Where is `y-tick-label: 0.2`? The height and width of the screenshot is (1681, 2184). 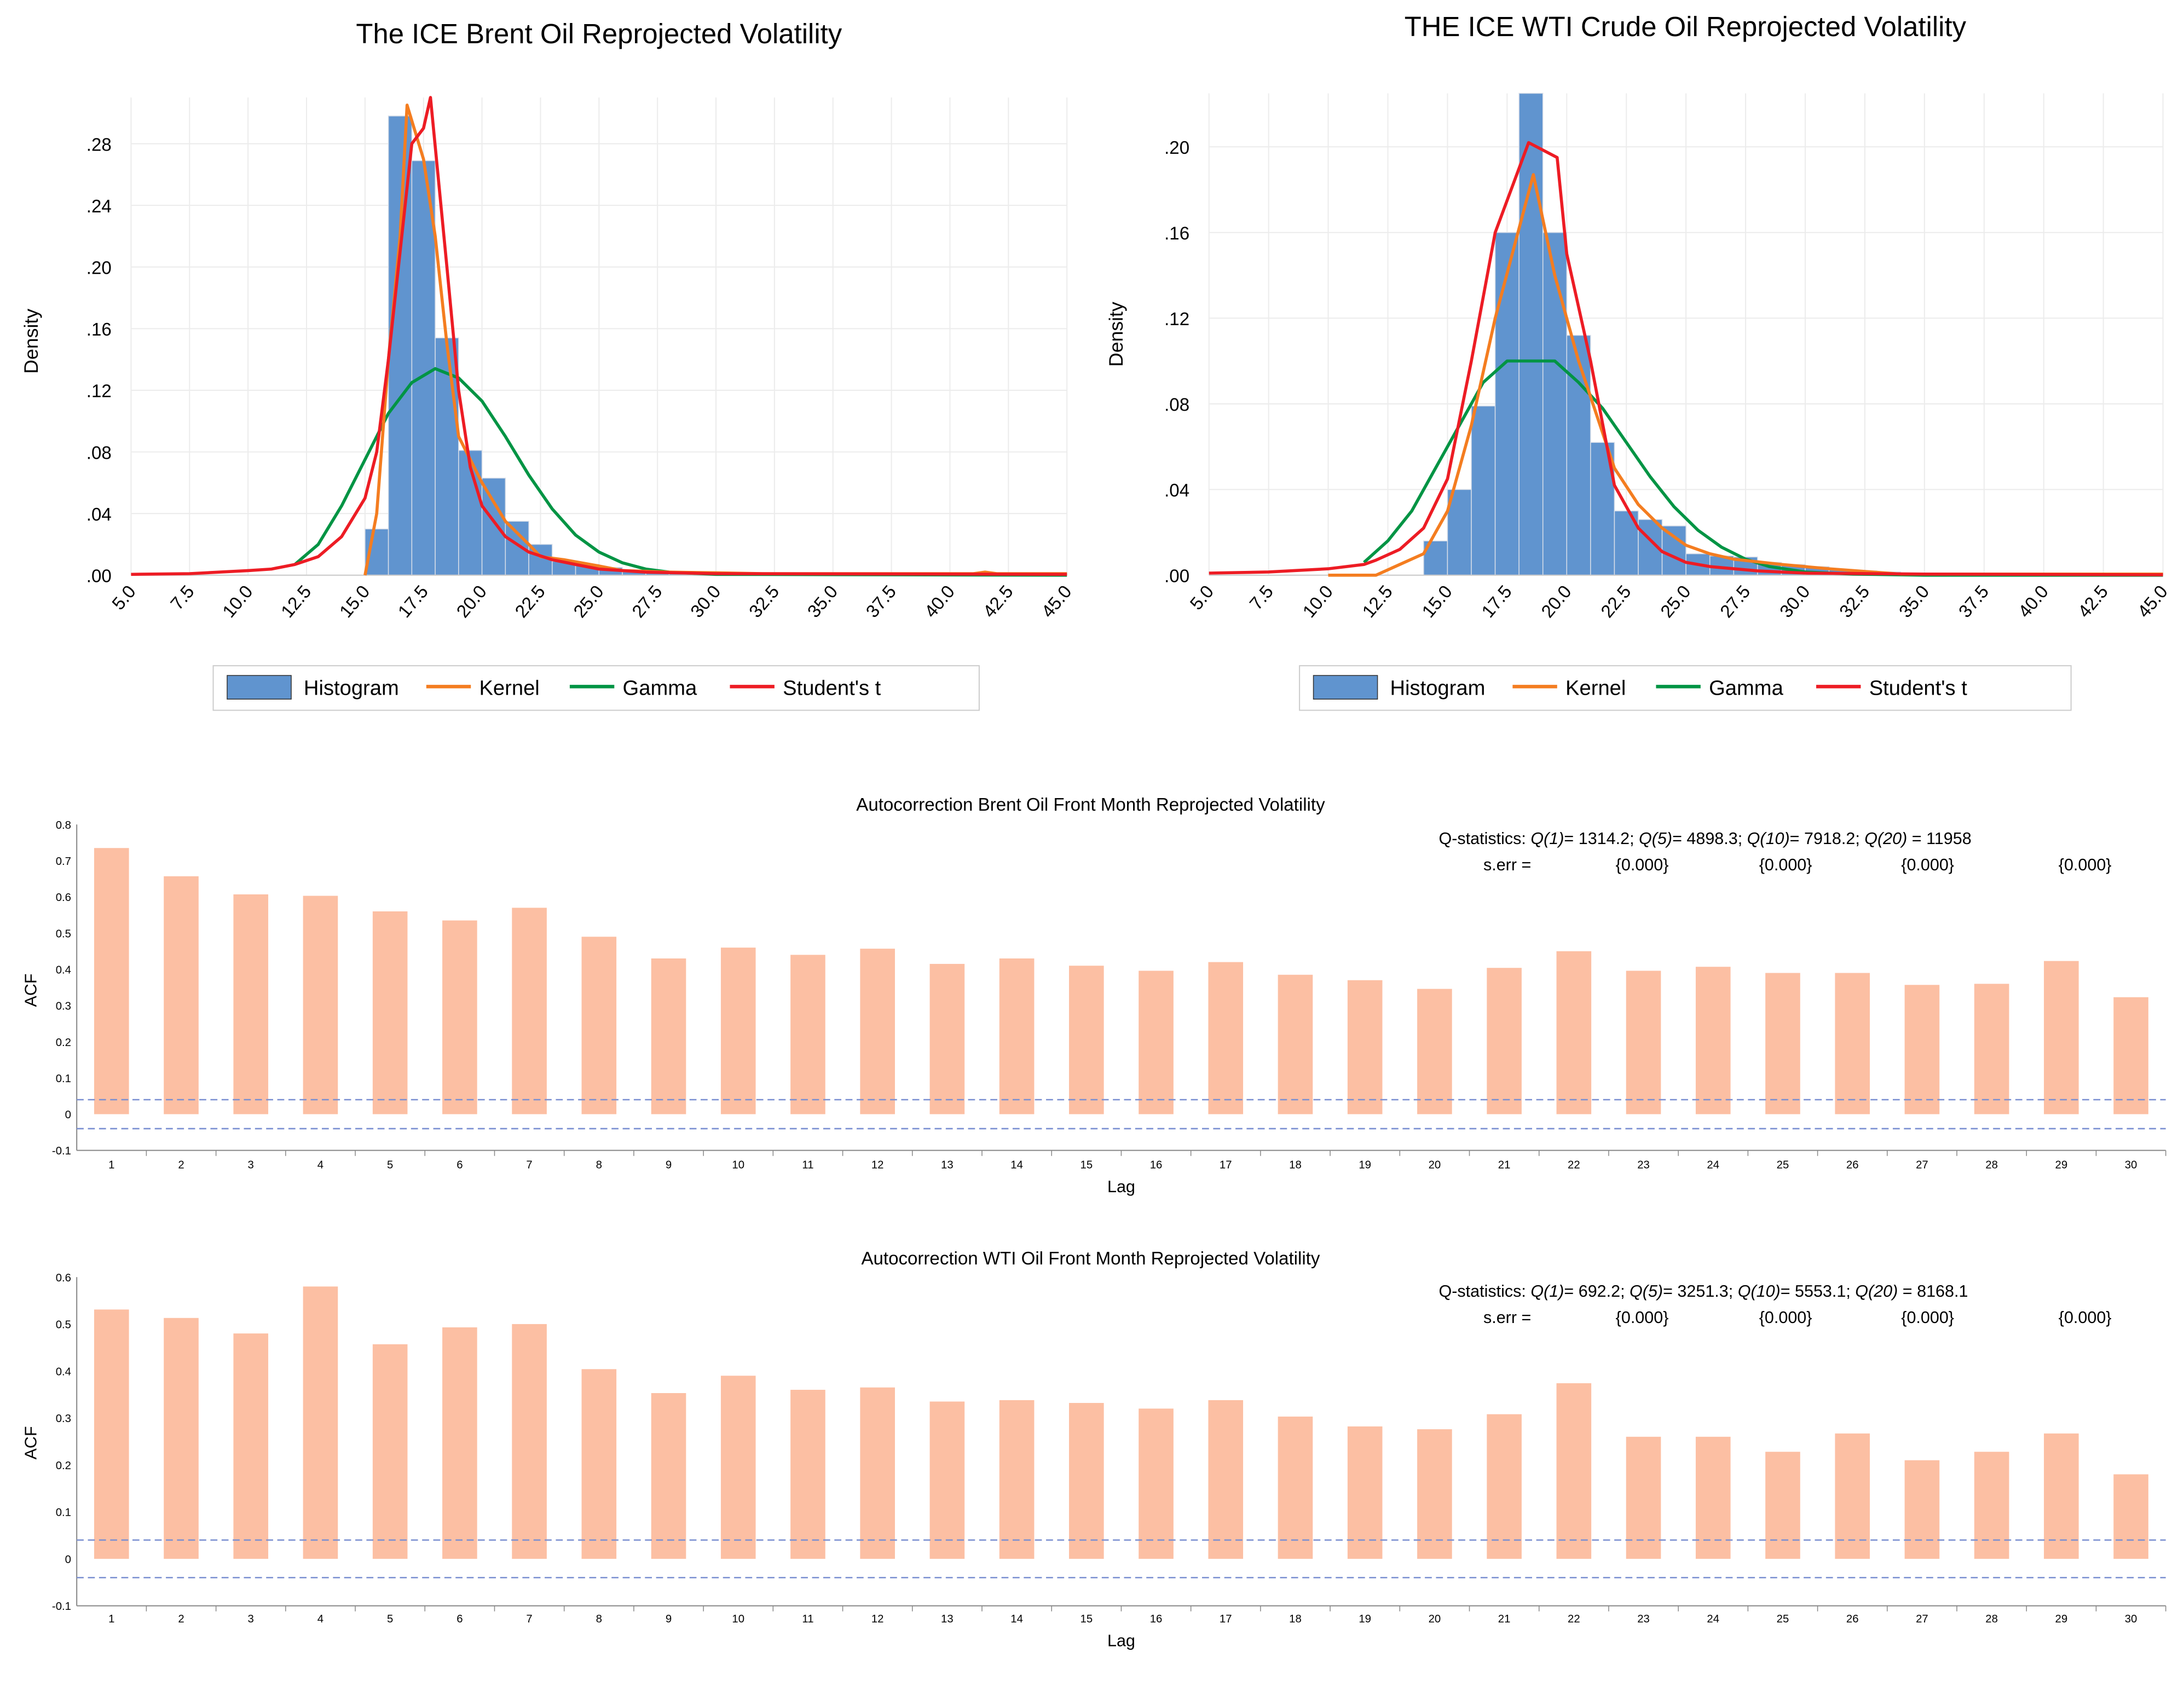 y-tick-label: 0.2 is located at coordinates (64, 1043).